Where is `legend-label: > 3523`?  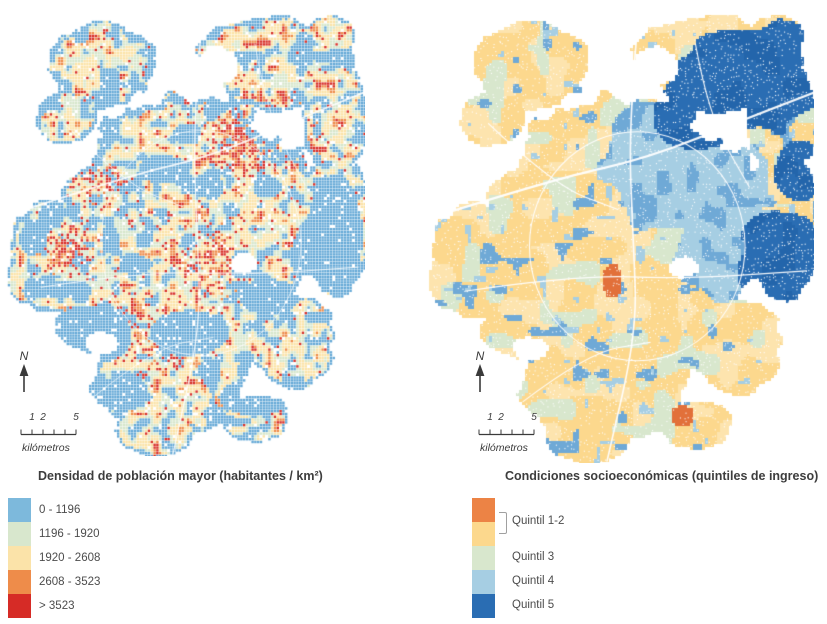 legend-label: > 3523 is located at coordinates (57, 606).